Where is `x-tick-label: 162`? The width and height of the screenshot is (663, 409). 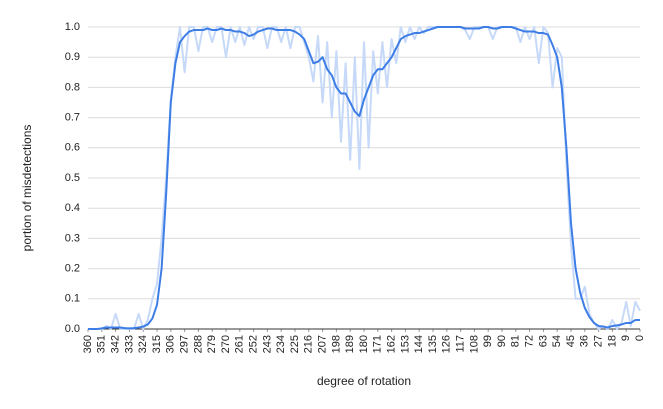
x-tick-label: 162 is located at coordinates (392, 344).